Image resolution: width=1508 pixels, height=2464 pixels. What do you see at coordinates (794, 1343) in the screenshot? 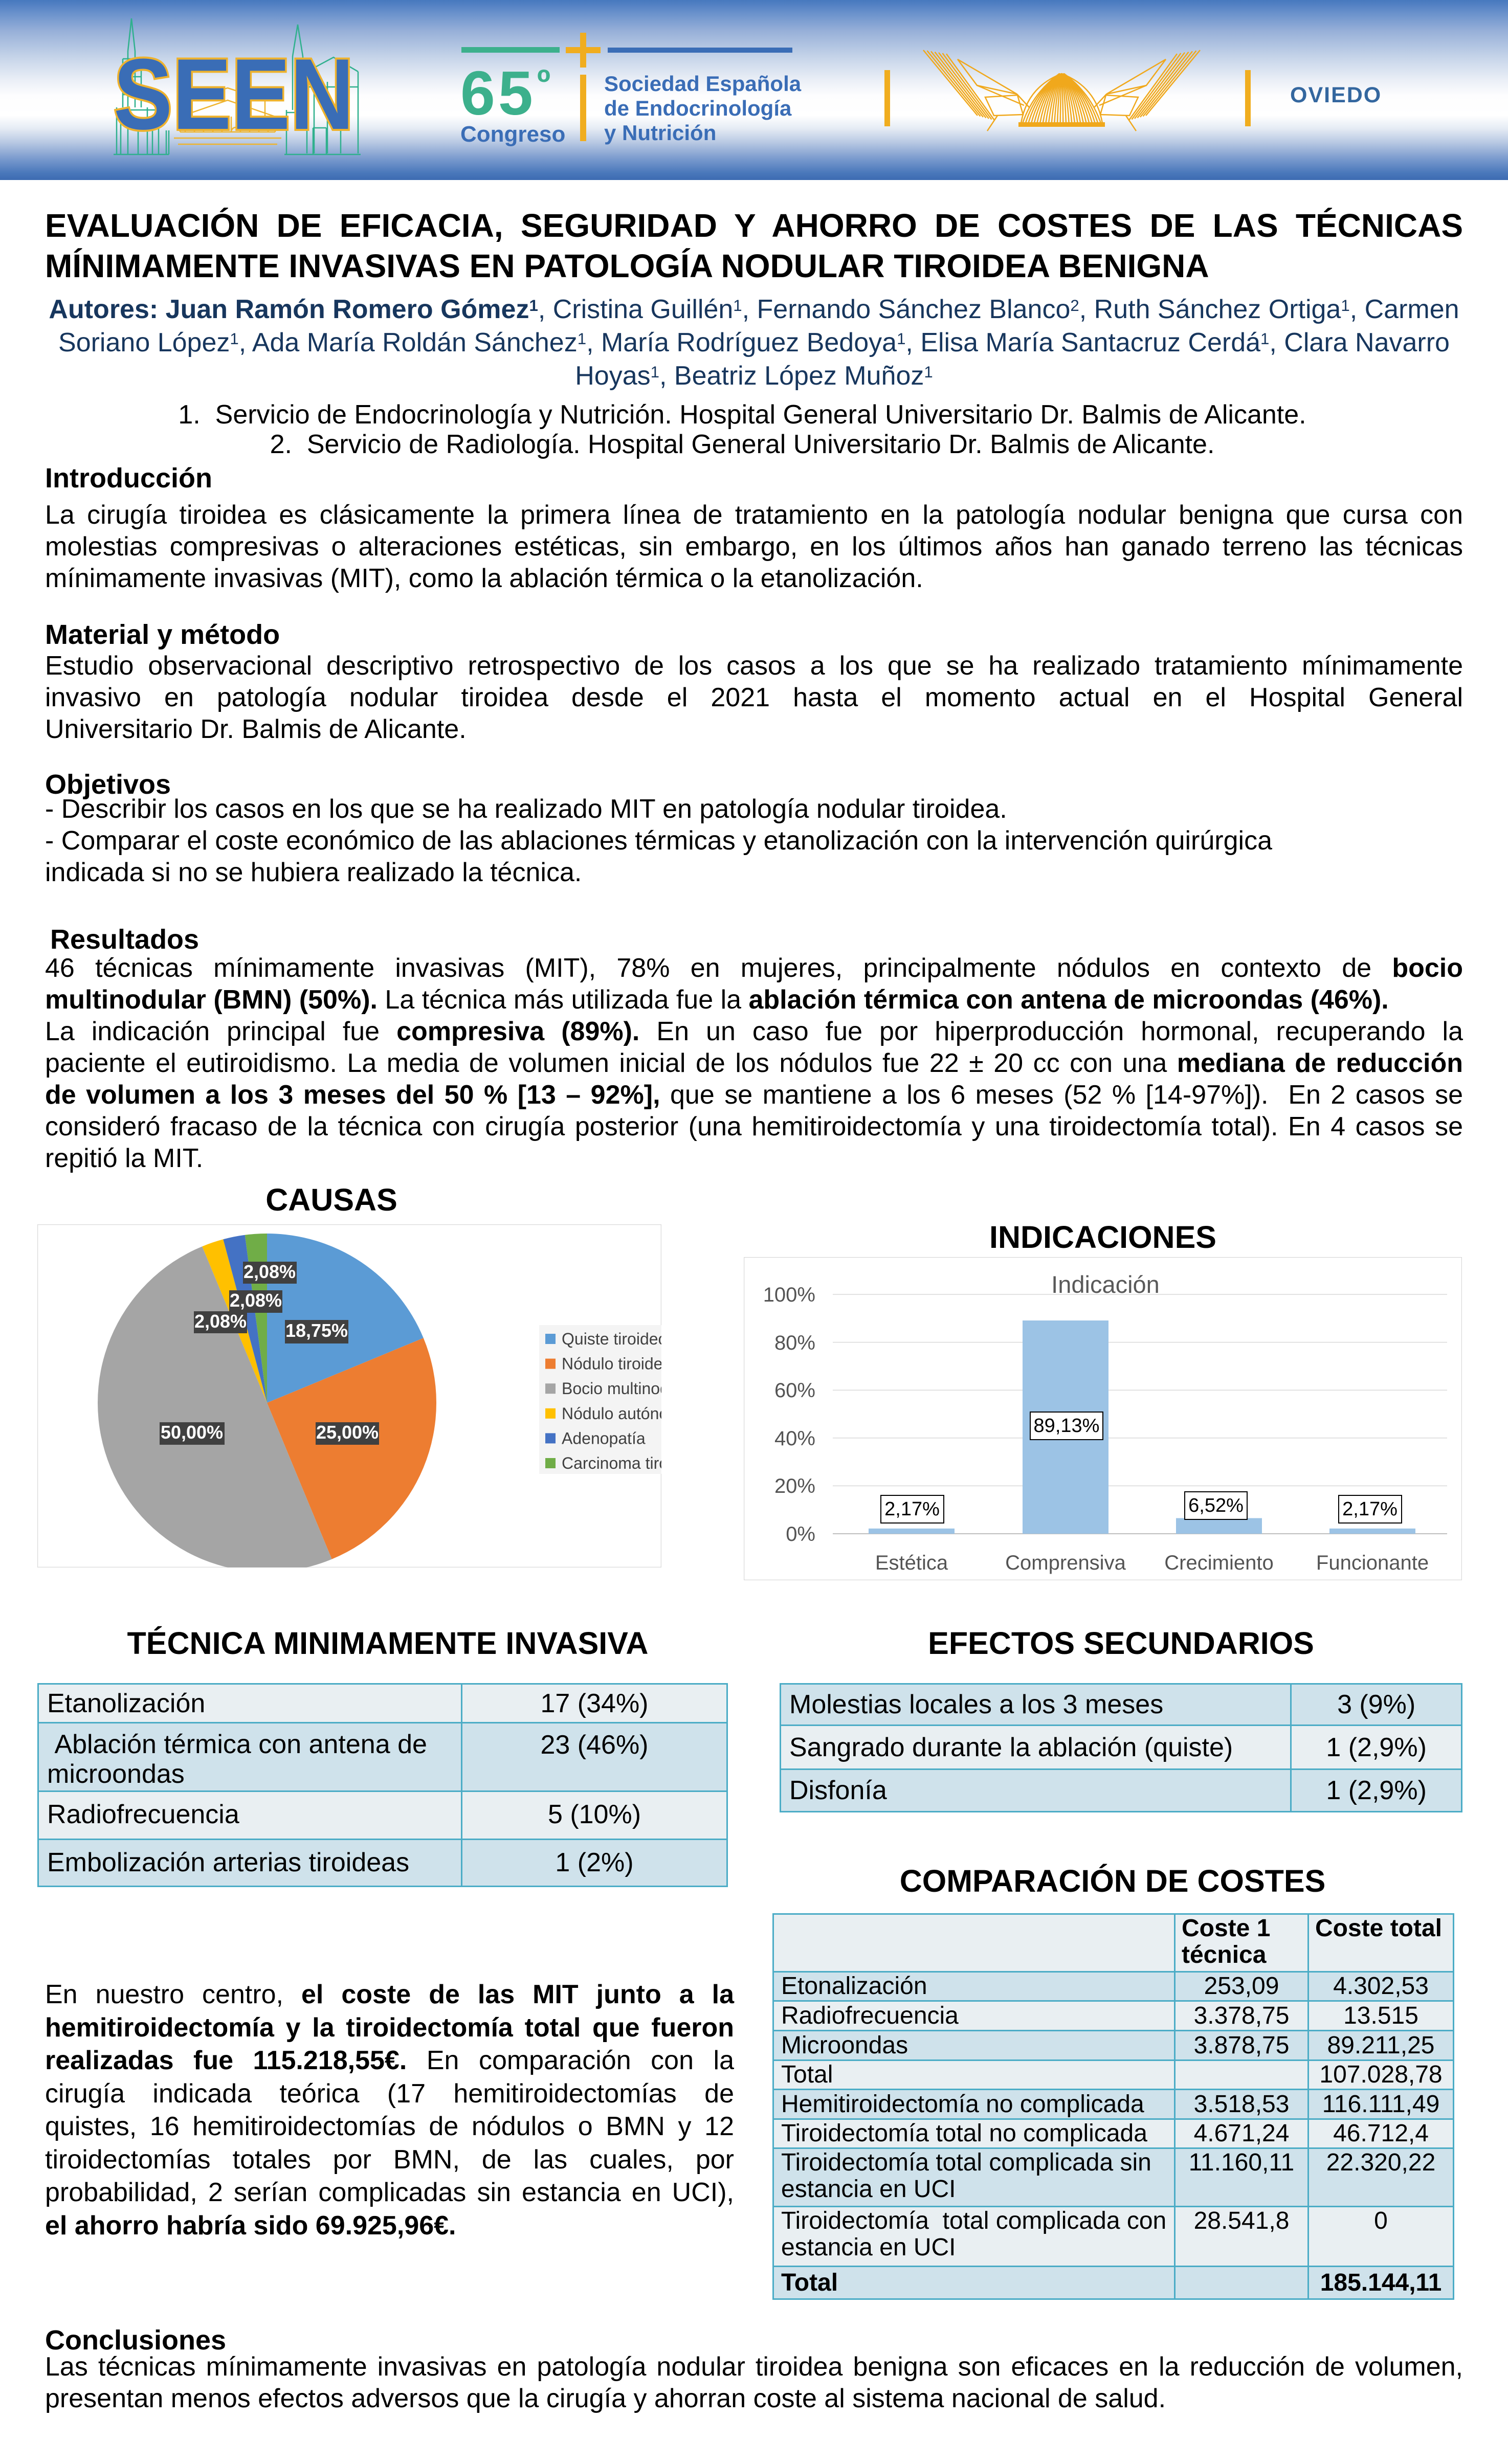
I see `svg-text: 80%` at bounding box center [794, 1343].